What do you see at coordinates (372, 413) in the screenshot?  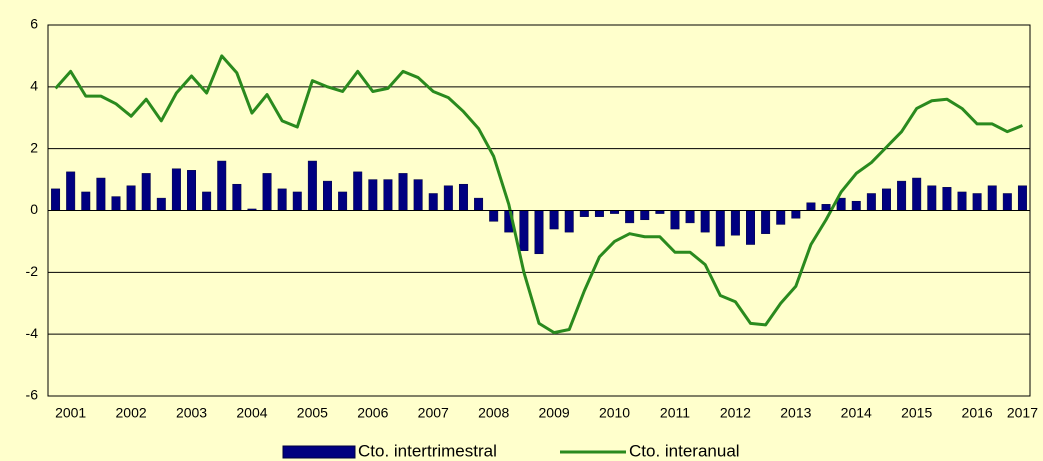 I see `x-tick-label: 2006` at bounding box center [372, 413].